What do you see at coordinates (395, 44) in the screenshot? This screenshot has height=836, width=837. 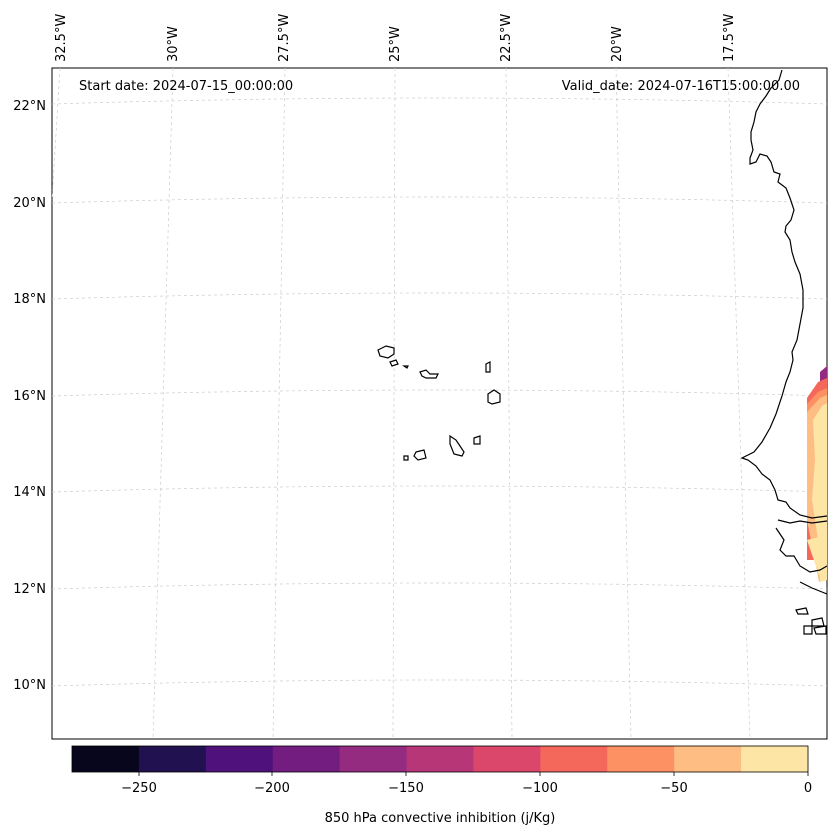 I see `lon-label-25: 25°W` at bounding box center [395, 44].